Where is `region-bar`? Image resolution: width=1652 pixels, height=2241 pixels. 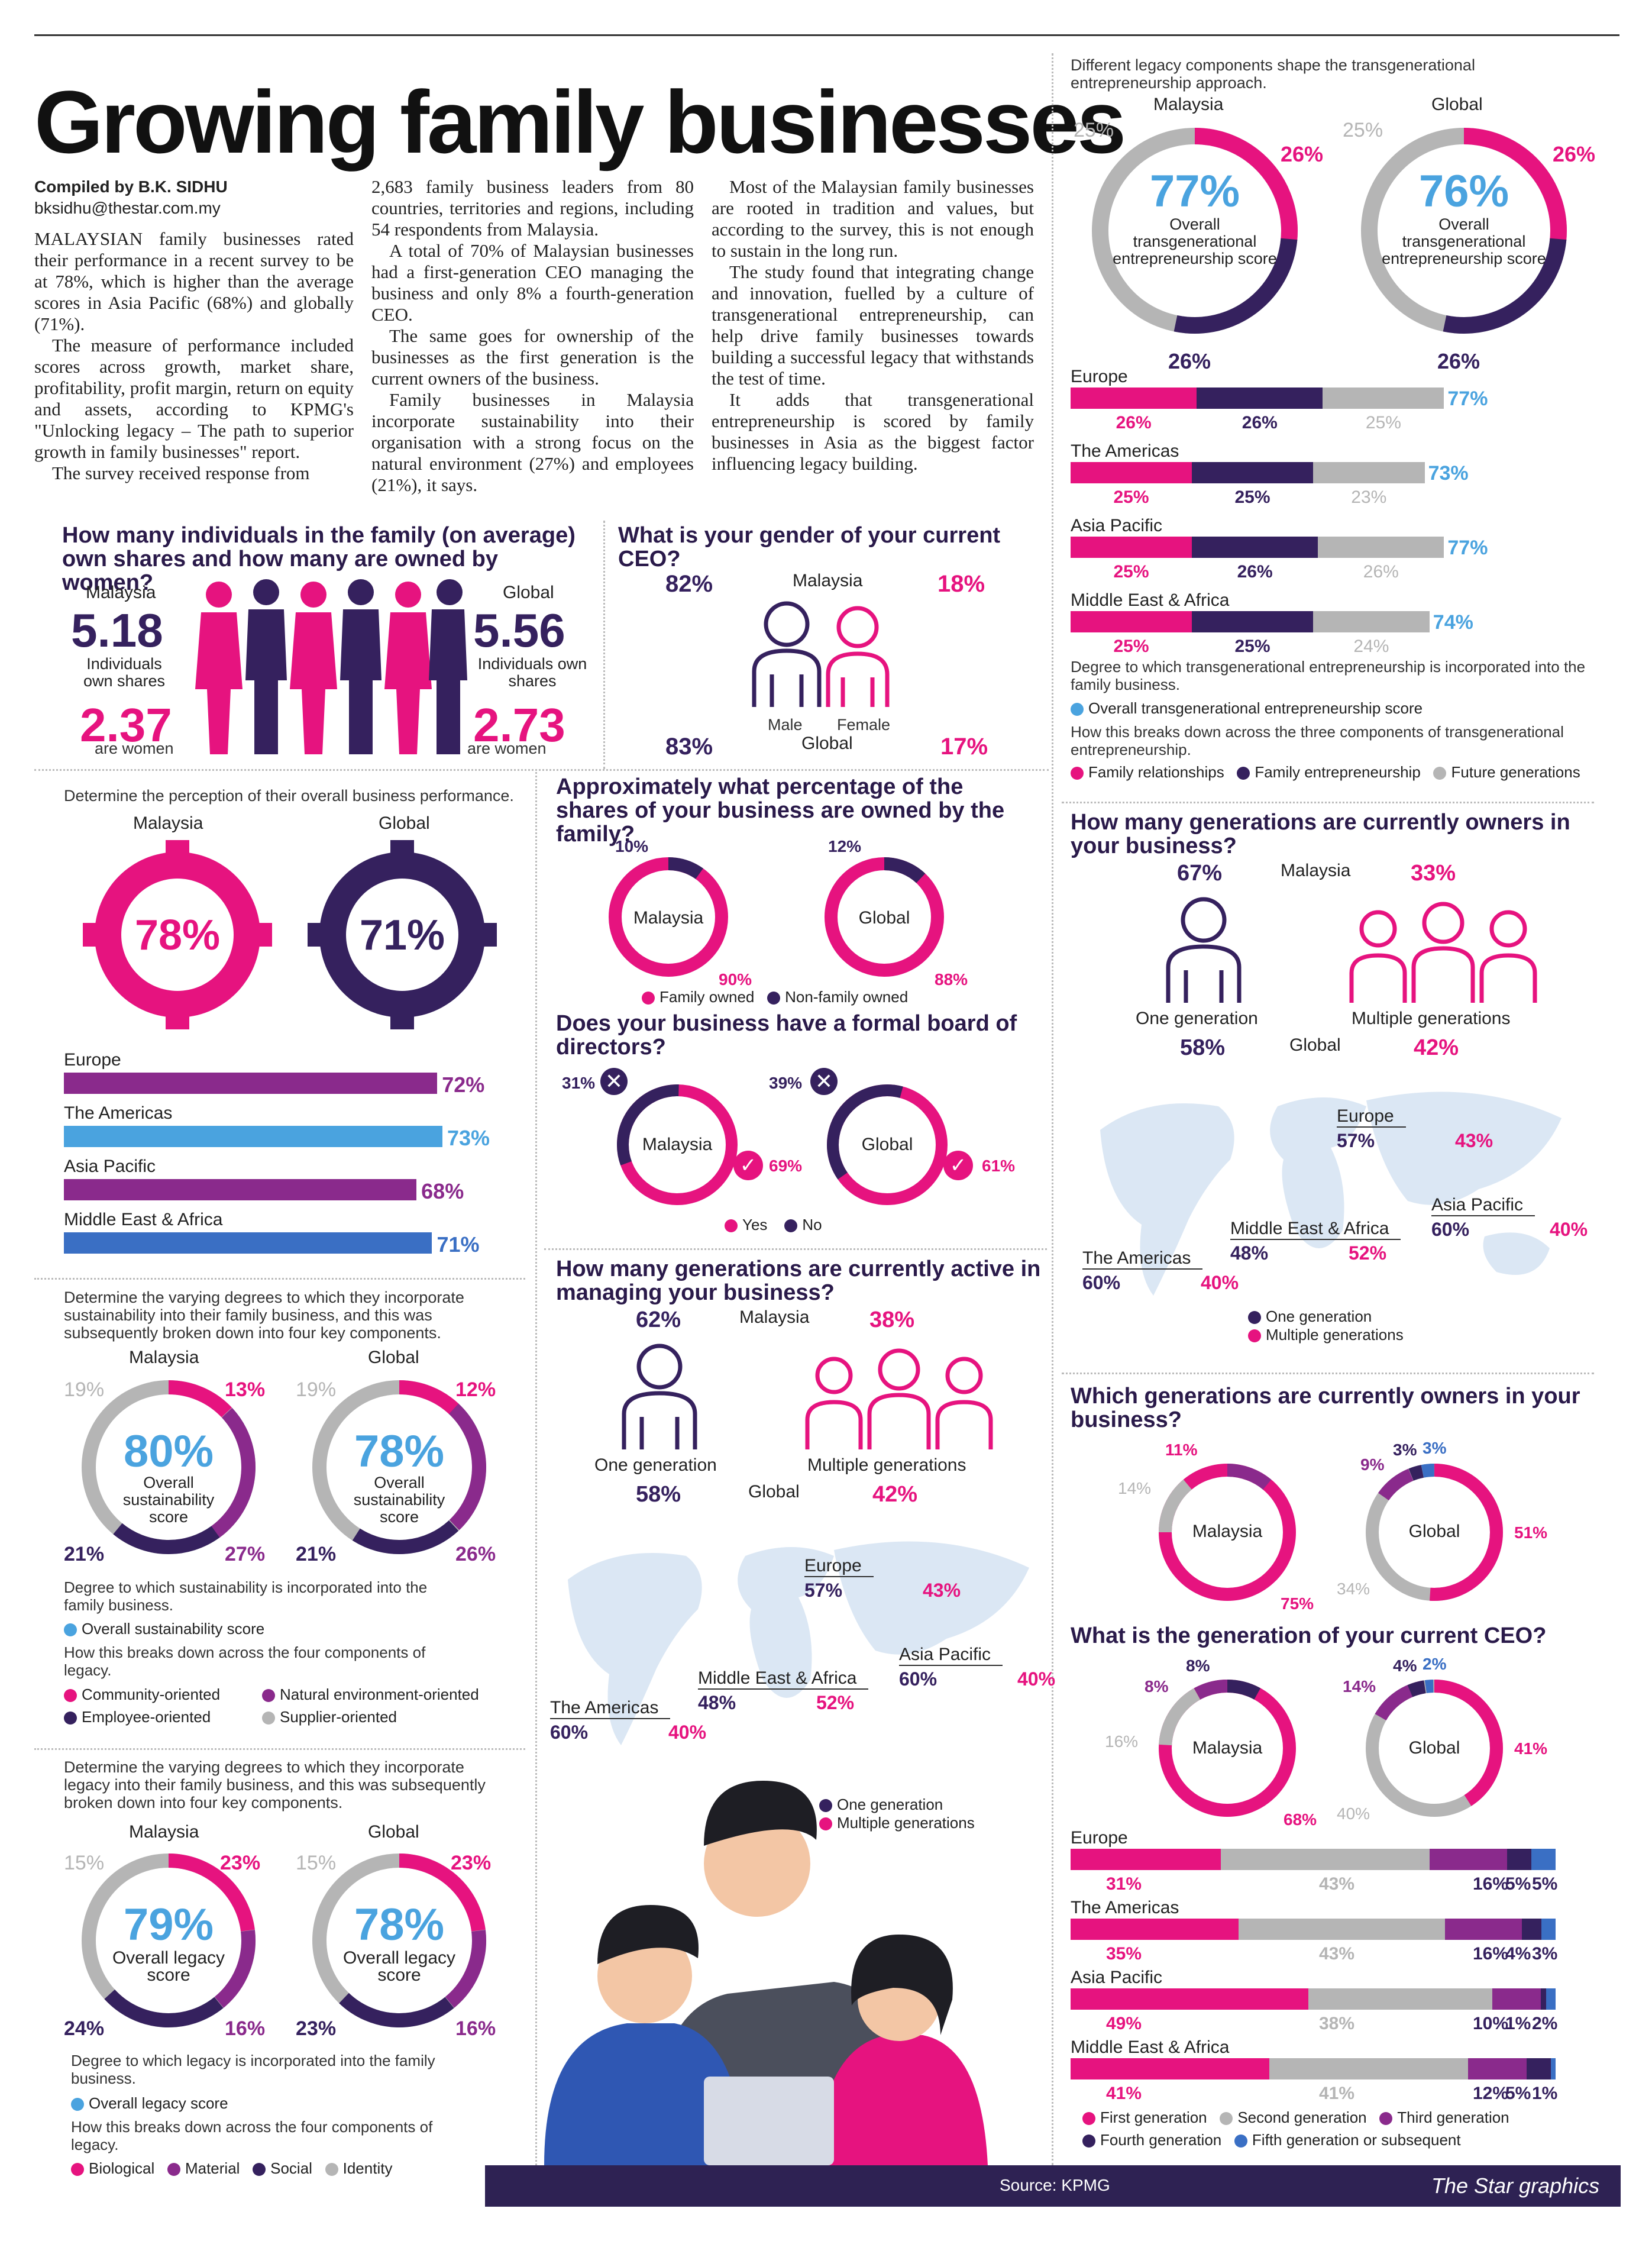 region-bar is located at coordinates (253, 1136).